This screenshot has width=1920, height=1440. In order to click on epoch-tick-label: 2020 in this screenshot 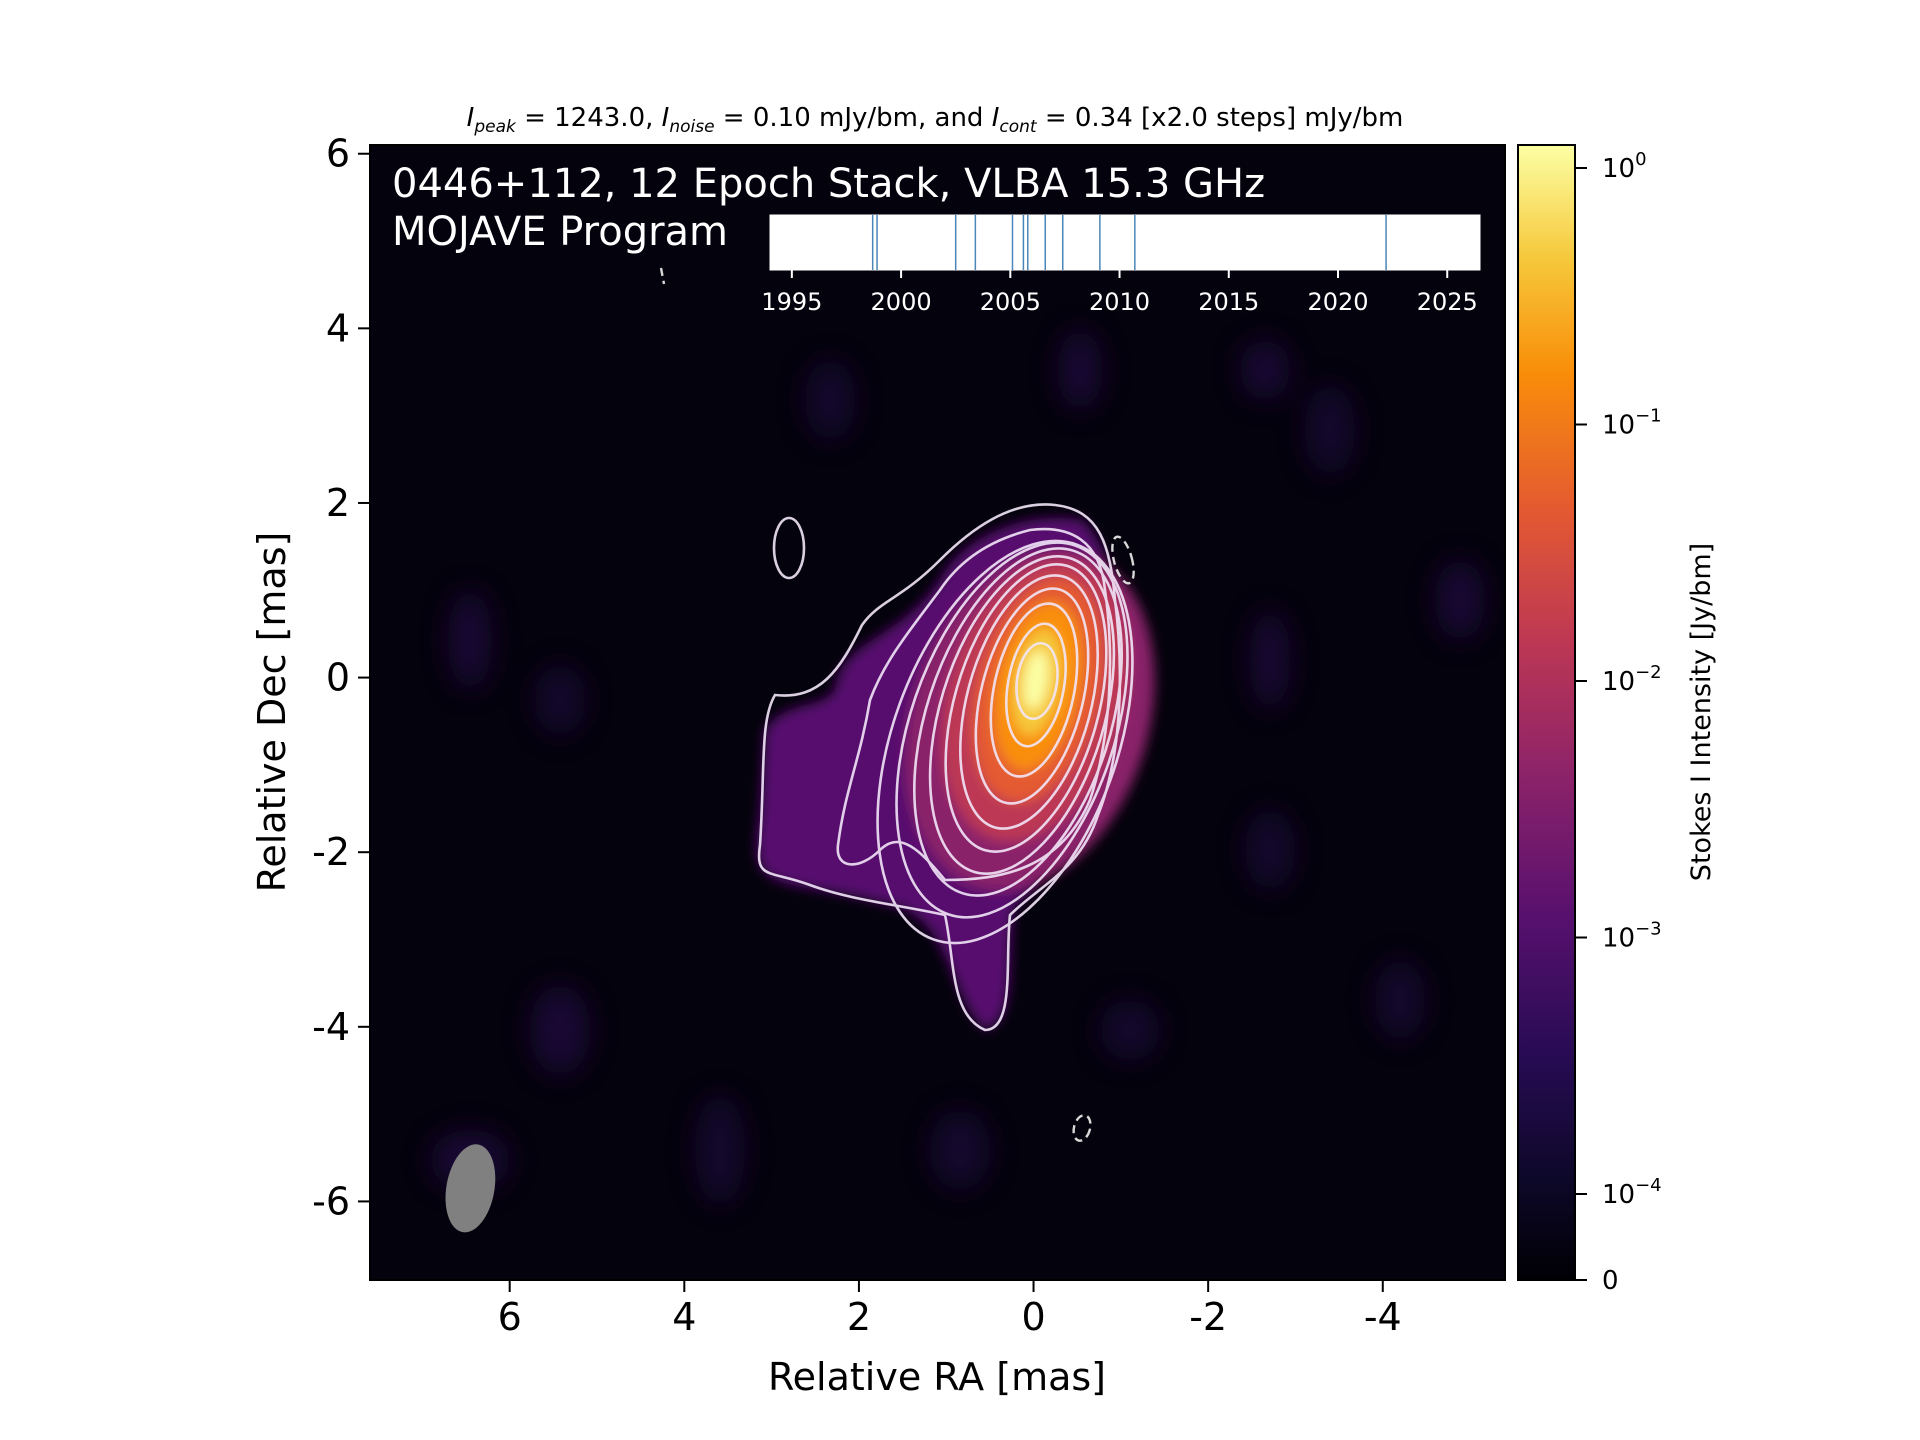, I will do `click(1337, 302)`.